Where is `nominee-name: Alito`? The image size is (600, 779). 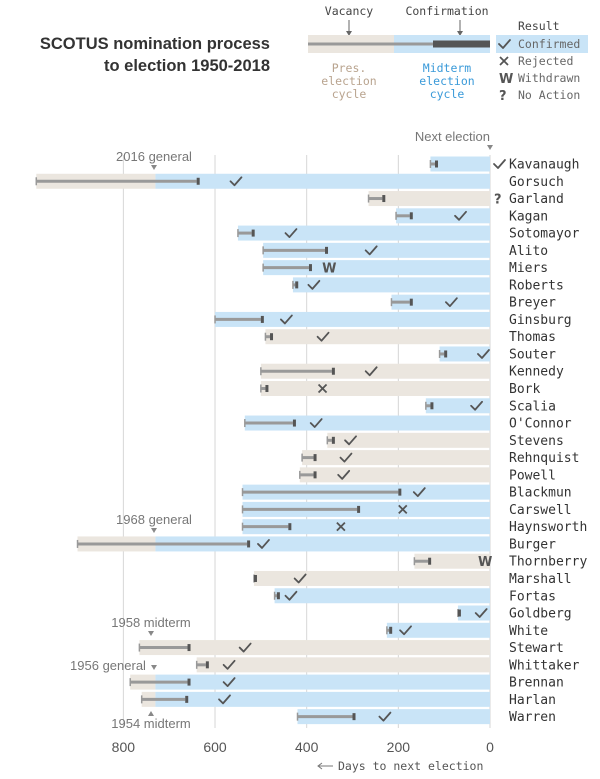 nominee-name: Alito is located at coordinates (528, 251).